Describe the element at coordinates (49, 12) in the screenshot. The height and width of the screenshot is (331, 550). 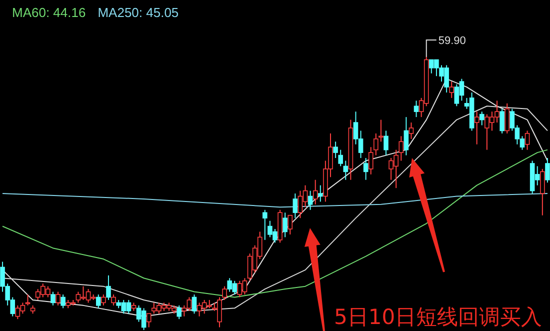
I see `text: MA60: 44.16` at that location.